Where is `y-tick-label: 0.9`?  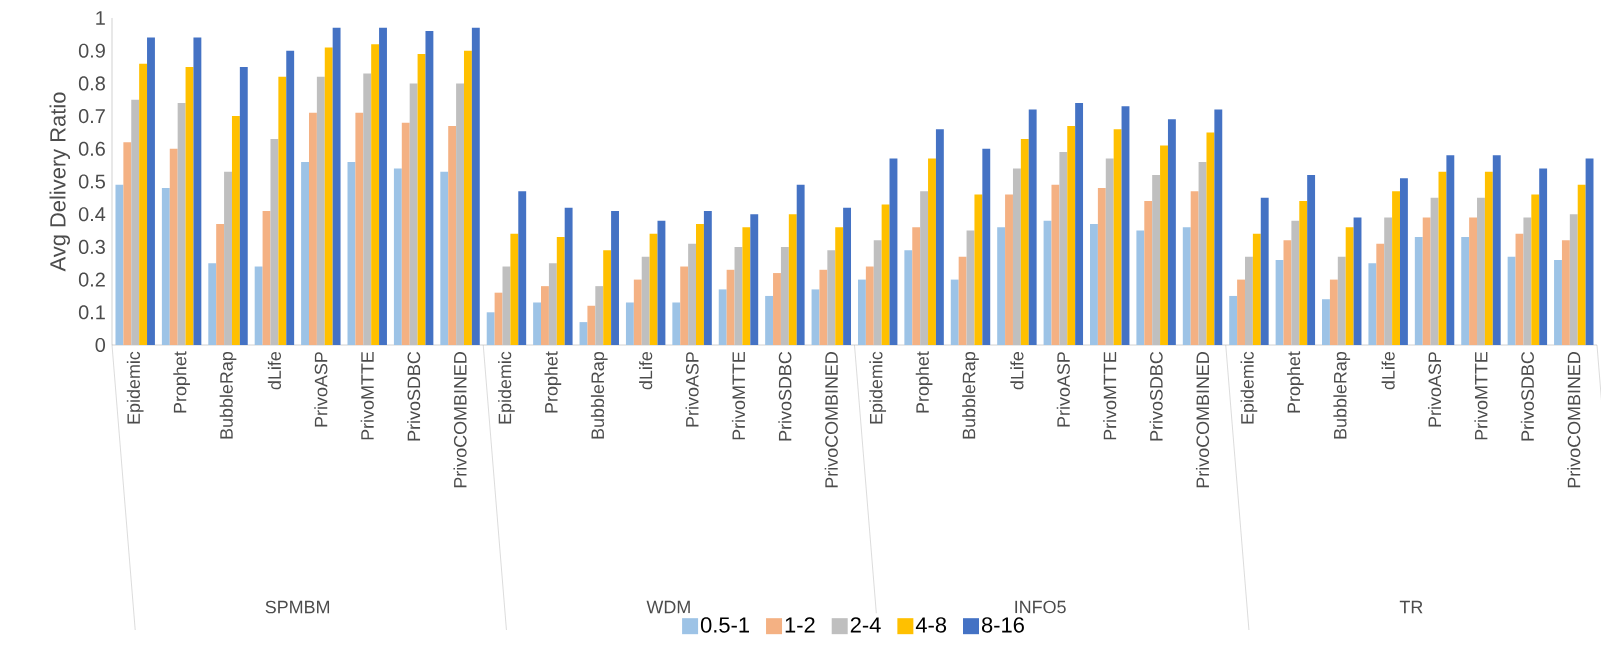 y-tick-label: 0.9 is located at coordinates (91, 50).